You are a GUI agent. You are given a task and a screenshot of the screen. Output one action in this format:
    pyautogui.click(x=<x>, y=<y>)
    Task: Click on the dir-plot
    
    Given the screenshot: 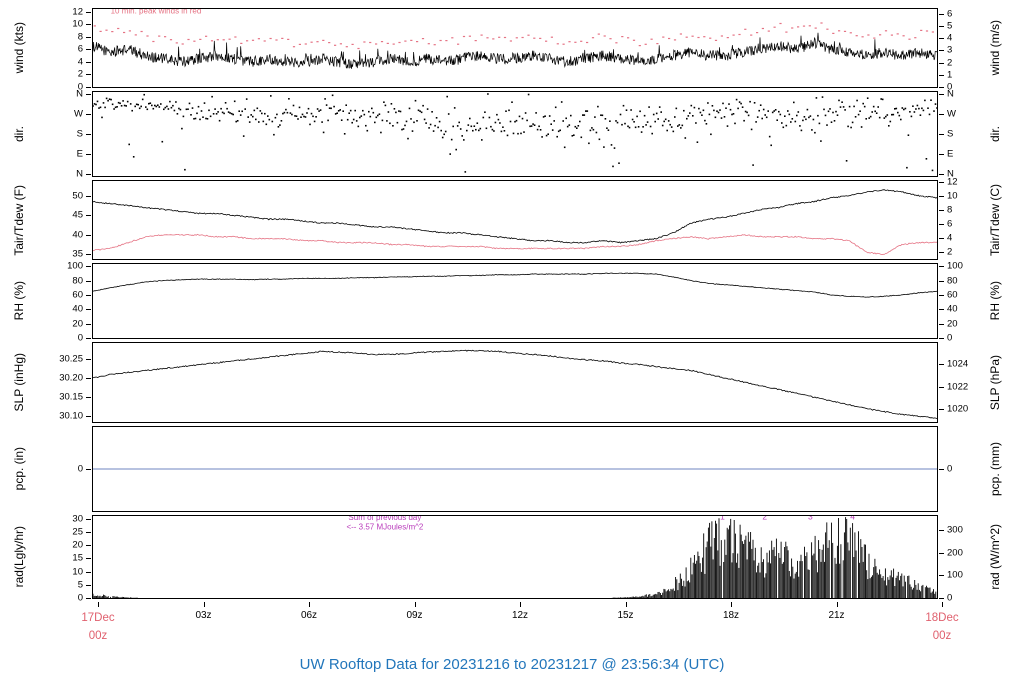 What is the action you would take?
    pyautogui.click(x=515, y=134)
    